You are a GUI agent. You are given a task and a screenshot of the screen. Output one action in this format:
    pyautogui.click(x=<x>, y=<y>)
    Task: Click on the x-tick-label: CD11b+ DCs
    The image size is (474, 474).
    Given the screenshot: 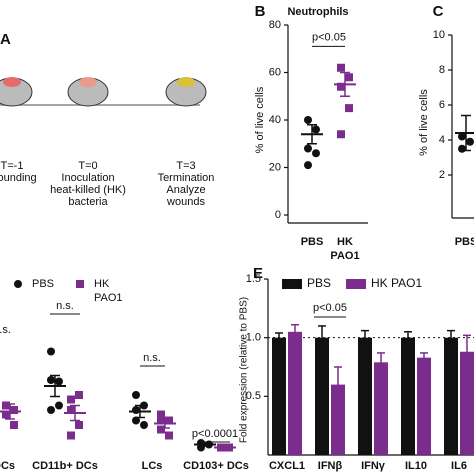 What is the action you would take?
    pyautogui.click(x=65, y=466)
    